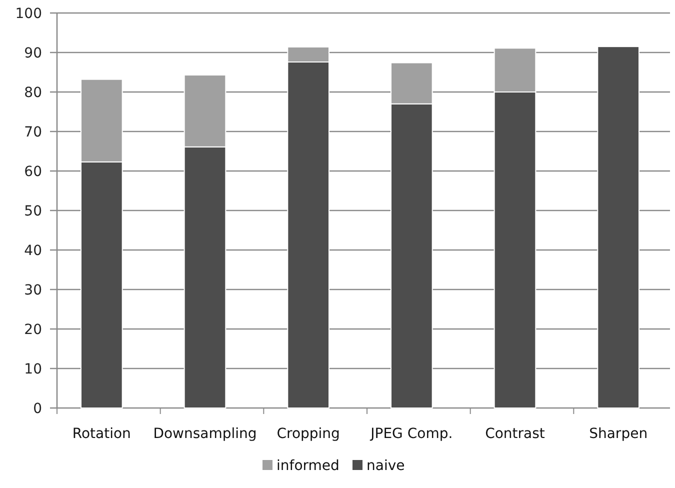  What do you see at coordinates (37, 408) in the screenshot?
I see `y-tick-label: 0` at bounding box center [37, 408].